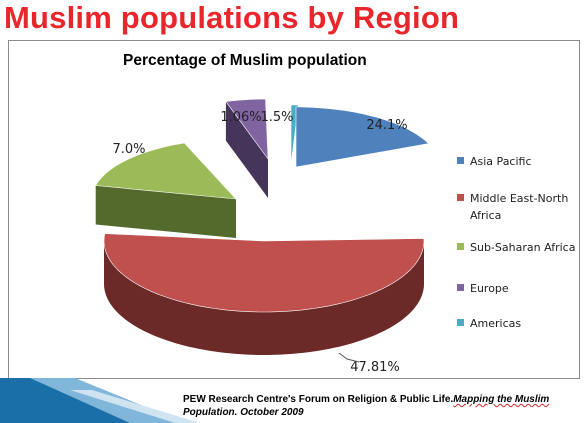  What do you see at coordinates (245, 60) in the screenshot?
I see `chart-title: Percentage of Muslim population` at bounding box center [245, 60].